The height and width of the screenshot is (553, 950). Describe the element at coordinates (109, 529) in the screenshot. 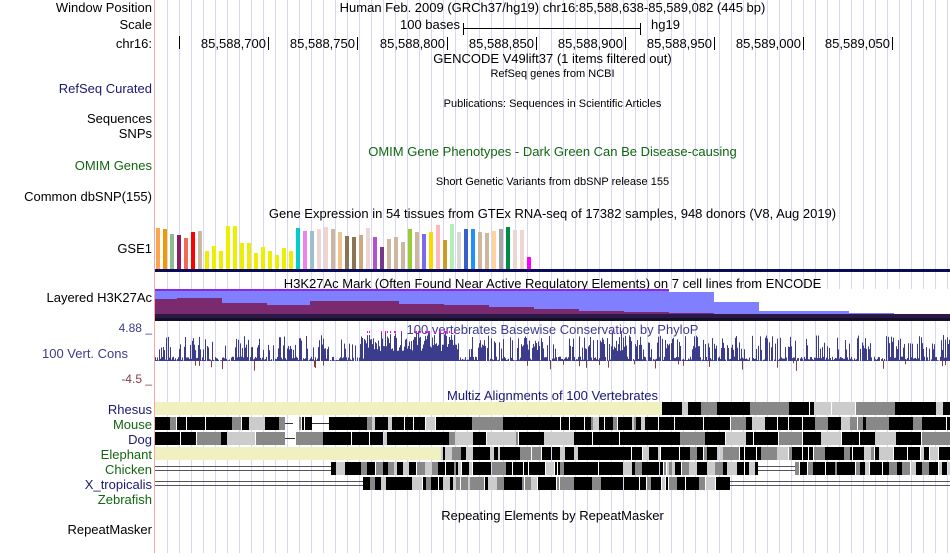

I see `track-label-rmsk: RepeatMasker` at that location.